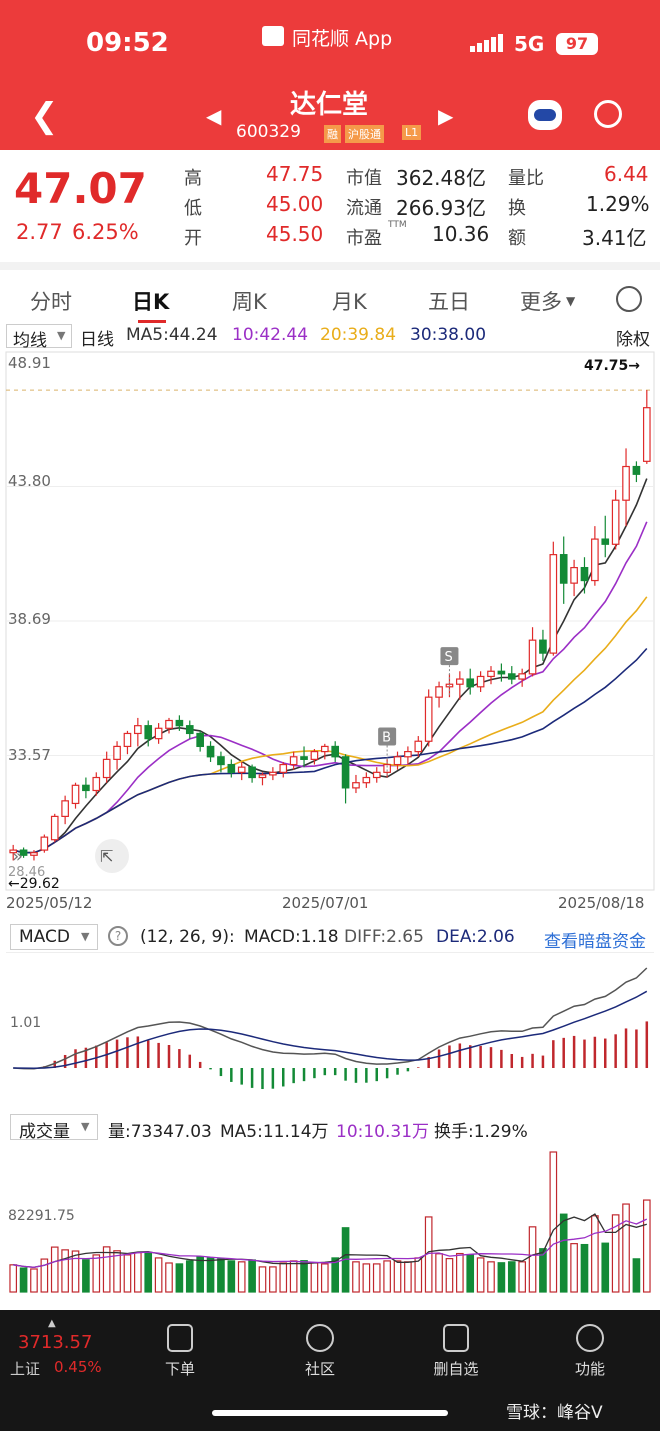 The image size is (660, 1431). I want to click on stock-name: 达仁堂, so click(329, 105).